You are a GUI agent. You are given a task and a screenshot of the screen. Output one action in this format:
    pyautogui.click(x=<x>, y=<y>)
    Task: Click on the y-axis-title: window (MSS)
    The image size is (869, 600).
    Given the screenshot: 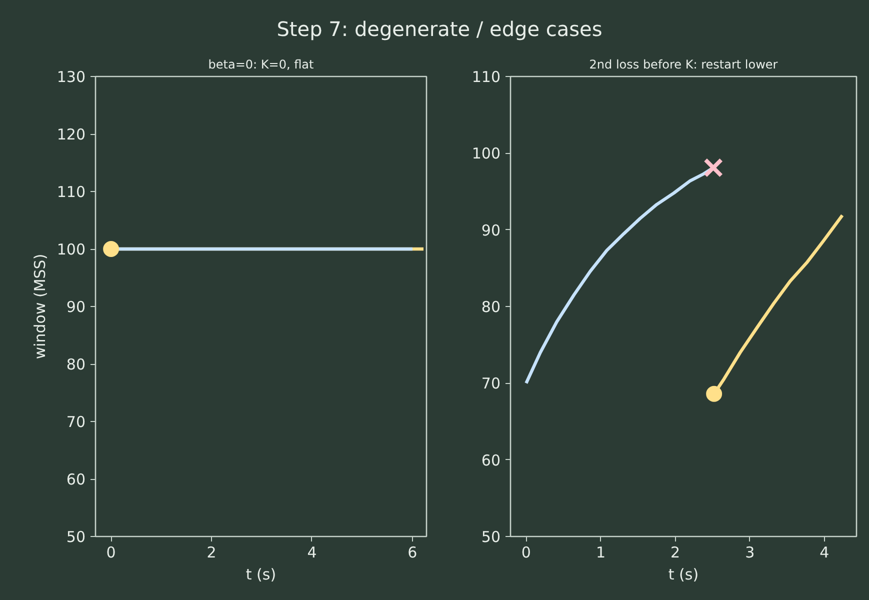 What is the action you would take?
    pyautogui.click(x=39, y=307)
    